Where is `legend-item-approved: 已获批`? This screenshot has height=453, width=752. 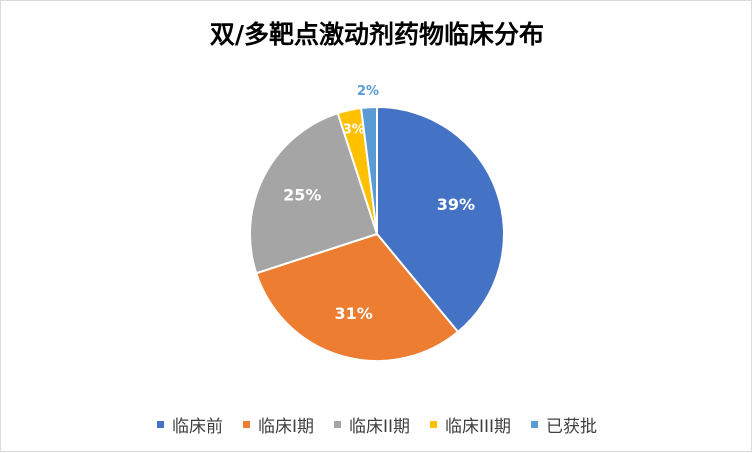 legend-item-approved: 已获批 is located at coordinates (564, 424).